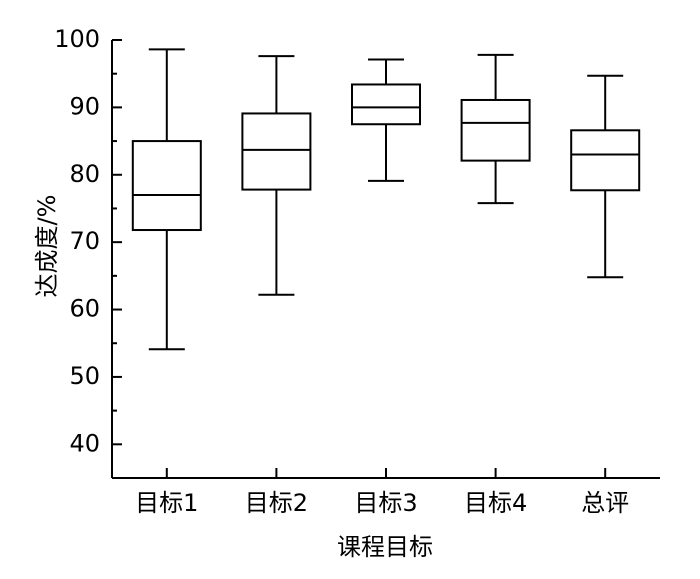 The image size is (700, 579). I want to click on y-tick-label: 80, so click(84, 174).